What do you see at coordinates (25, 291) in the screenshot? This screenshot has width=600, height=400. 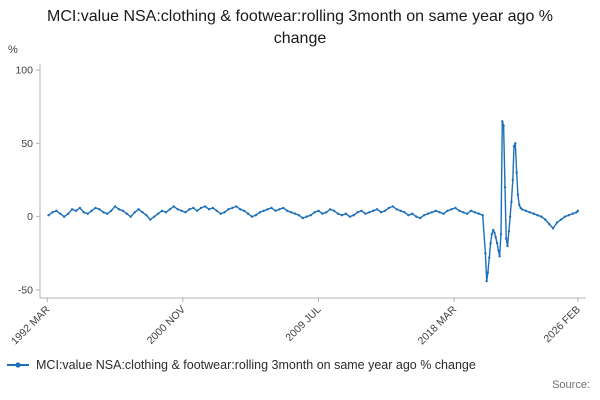 I see `y-tick-label: -50` at bounding box center [25, 291].